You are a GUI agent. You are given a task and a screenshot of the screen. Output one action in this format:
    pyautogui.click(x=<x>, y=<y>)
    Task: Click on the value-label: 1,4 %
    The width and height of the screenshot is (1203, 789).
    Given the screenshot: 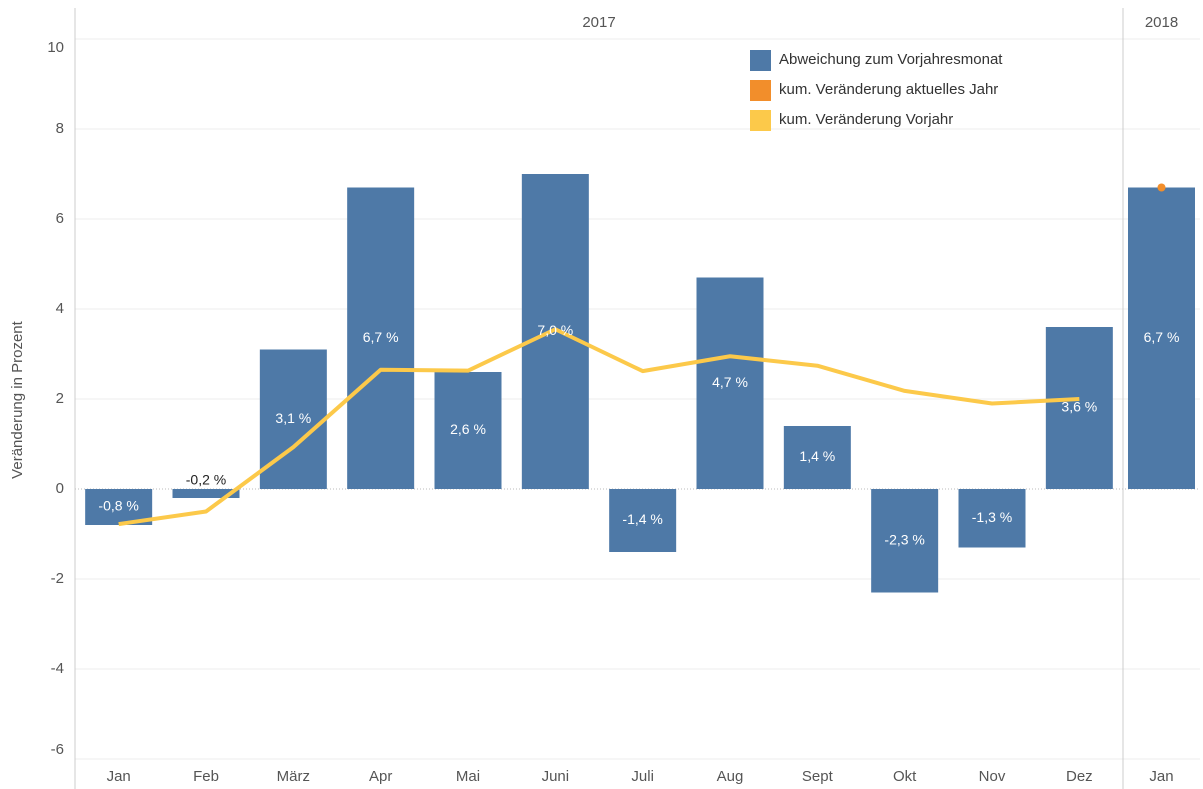 What is the action you would take?
    pyautogui.click(x=817, y=456)
    